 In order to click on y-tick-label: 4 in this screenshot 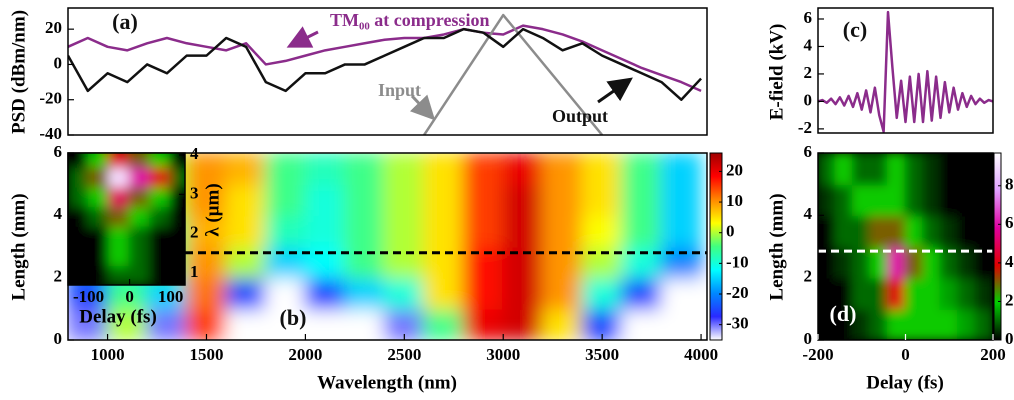, I will do `click(808, 213)`.